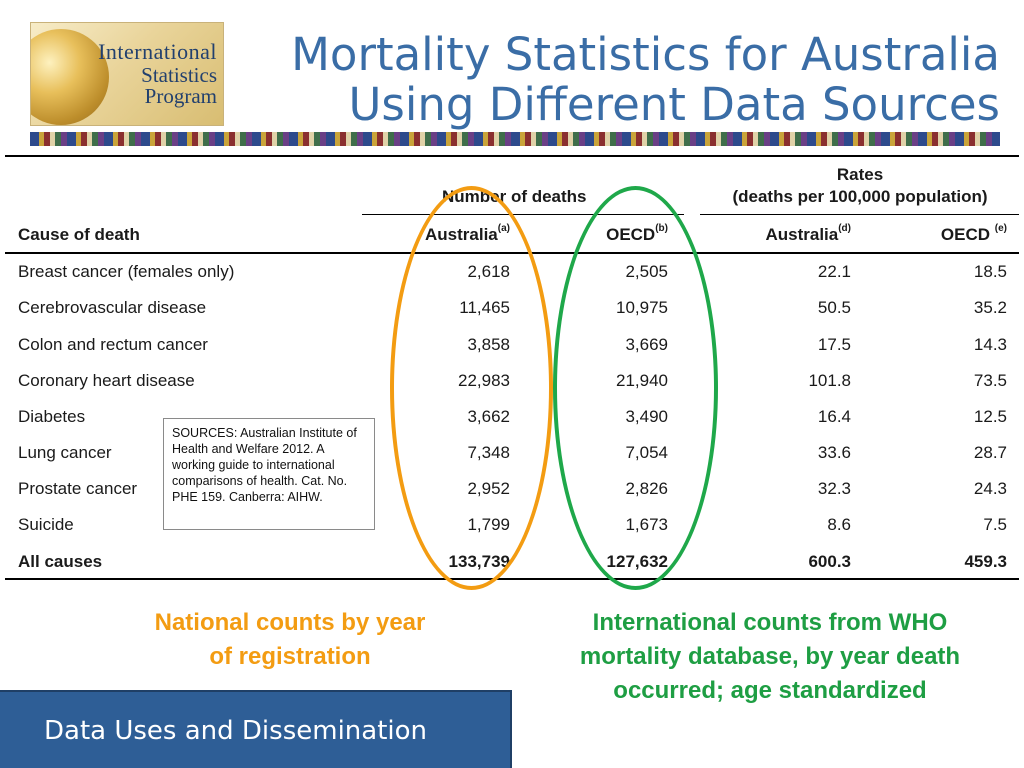 This screenshot has height=768, width=1024. Describe the element at coordinates (78, 488) in the screenshot. I see `cause-cell: Prostate cancer` at that location.